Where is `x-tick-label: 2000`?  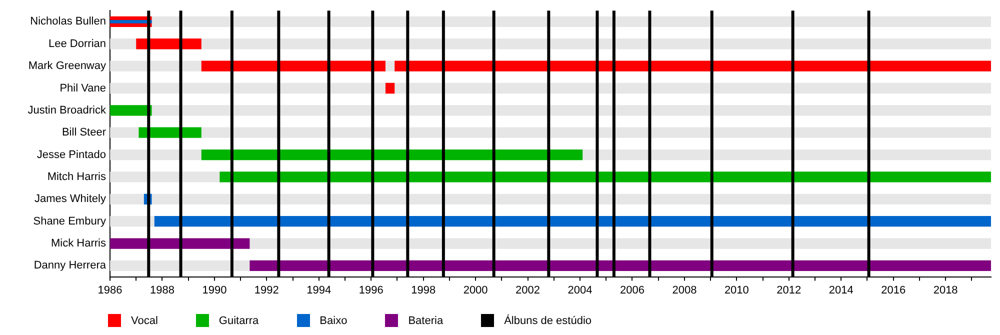
x-tick-label: 2000 is located at coordinates (475, 290).